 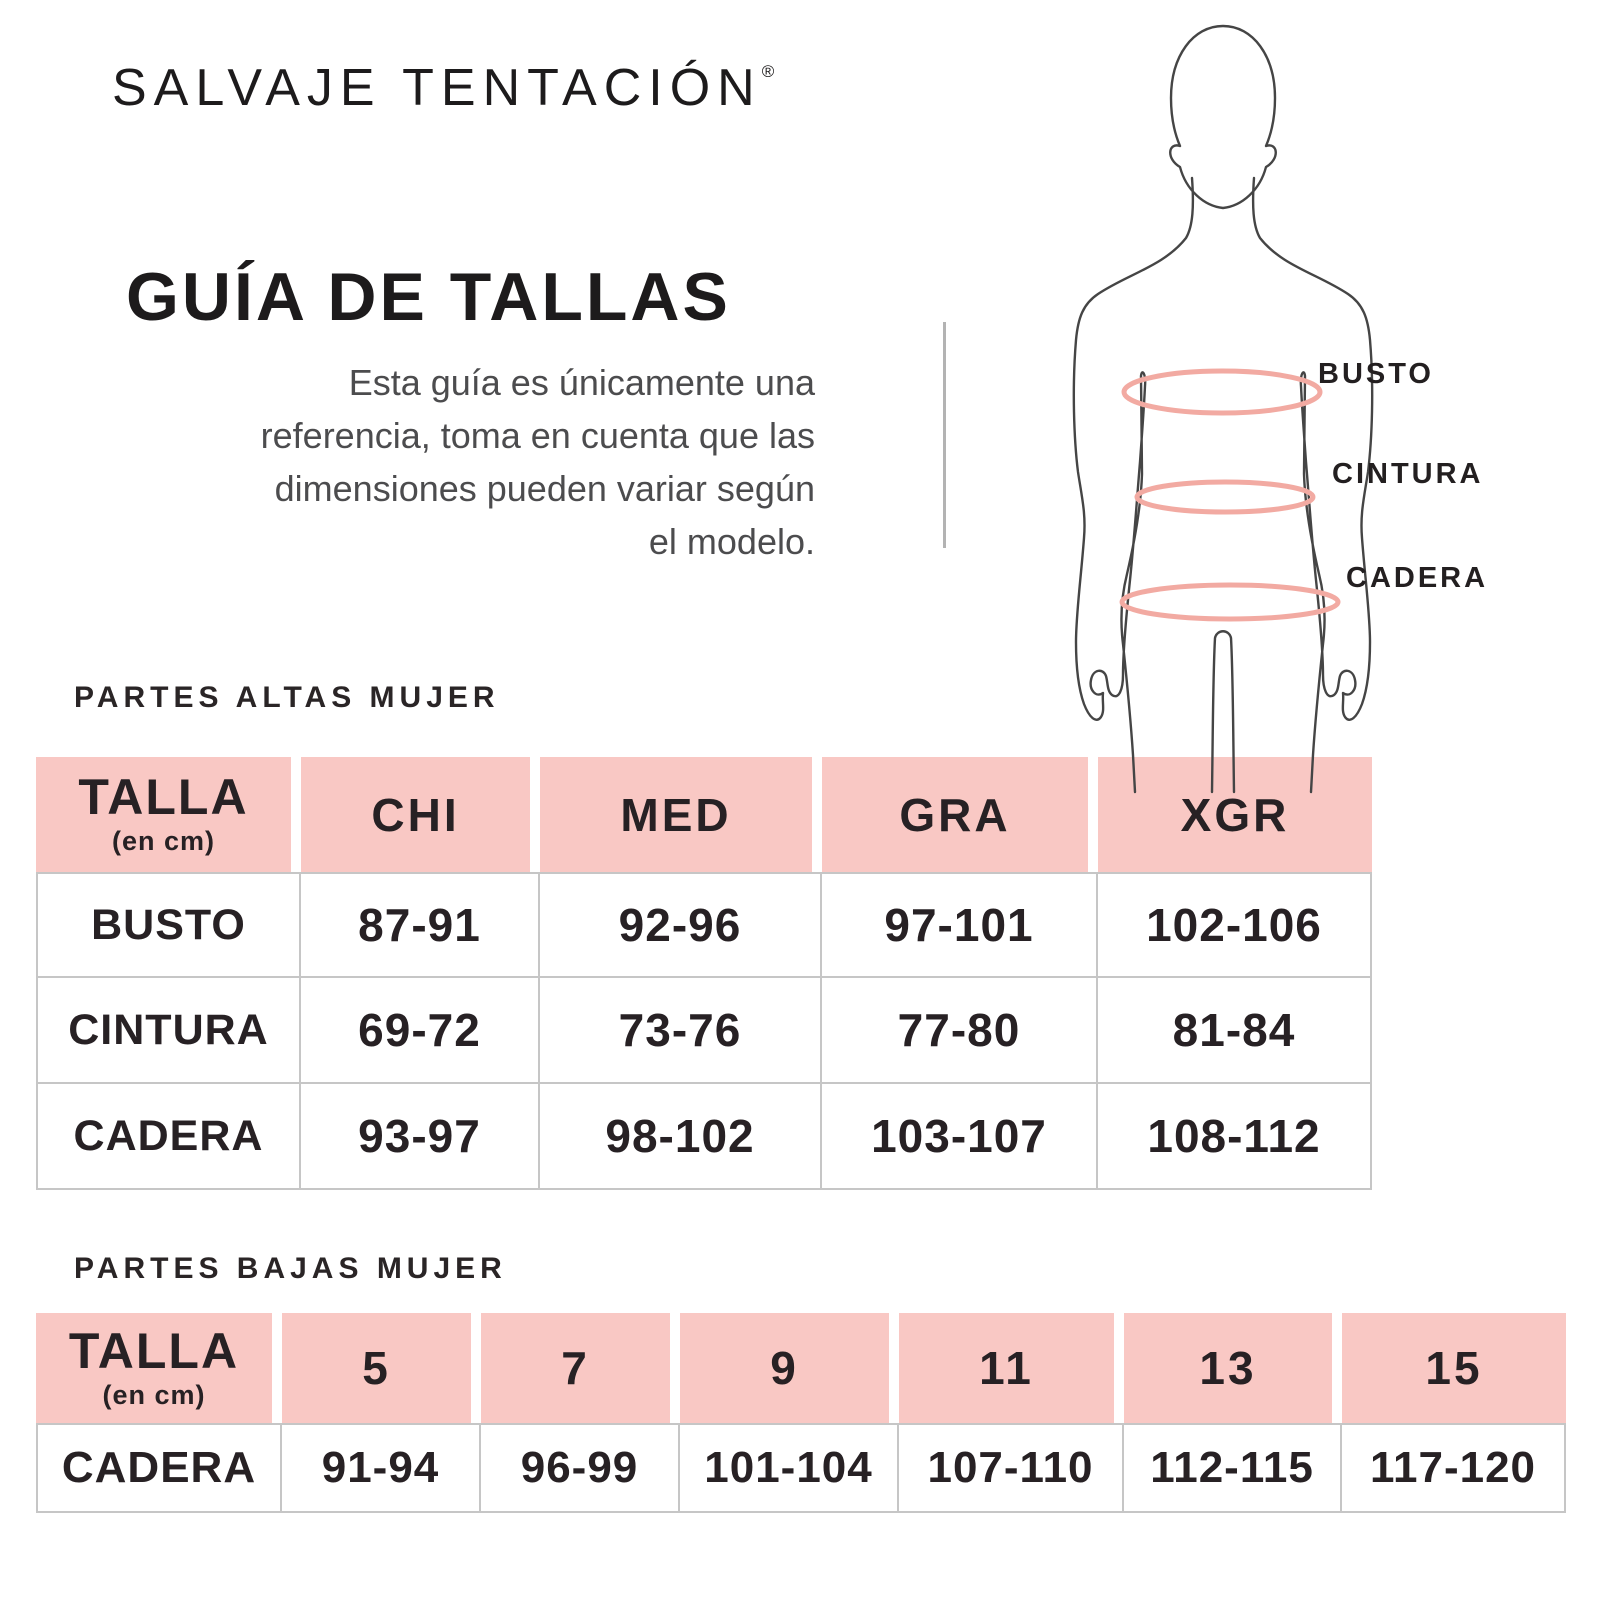 I want to click on bust-measure-line, so click(x=1222, y=392).